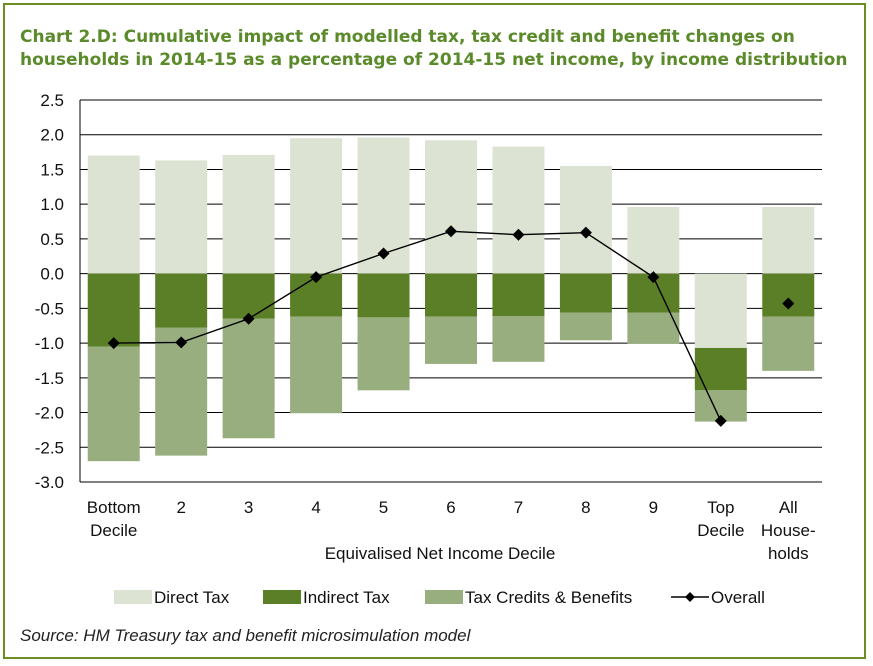 The image size is (873, 666). What do you see at coordinates (52, 135) in the screenshot?
I see `y-tick-label: 2.0` at bounding box center [52, 135].